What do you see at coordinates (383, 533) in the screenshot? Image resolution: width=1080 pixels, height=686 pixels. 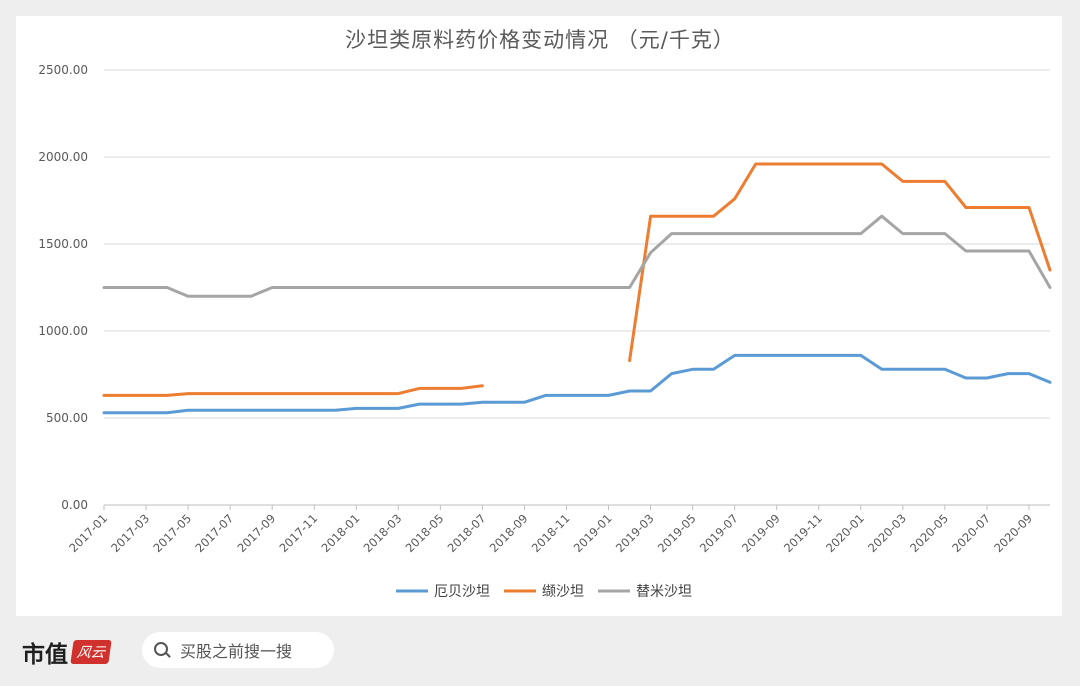 I see `x-tick-label: 2018-03` at bounding box center [383, 533].